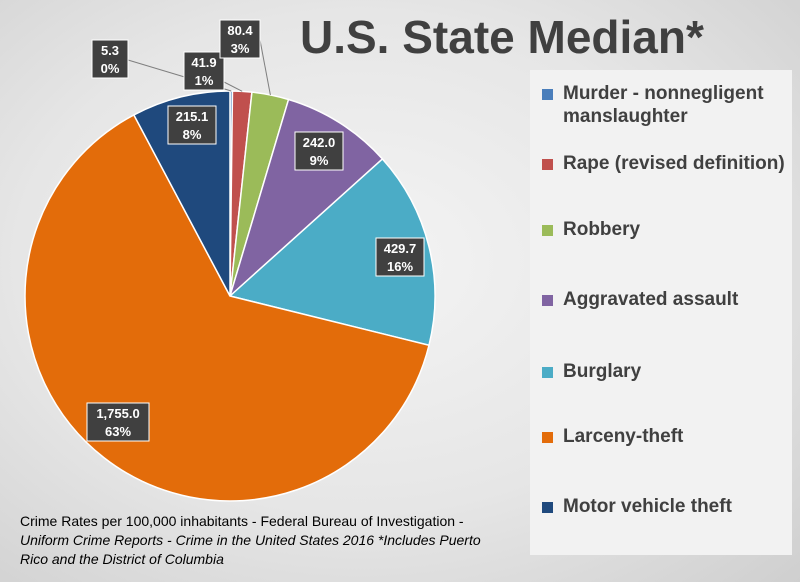 The height and width of the screenshot is (582, 800). I want to click on data-label-box-larceny-theft, so click(118, 422).